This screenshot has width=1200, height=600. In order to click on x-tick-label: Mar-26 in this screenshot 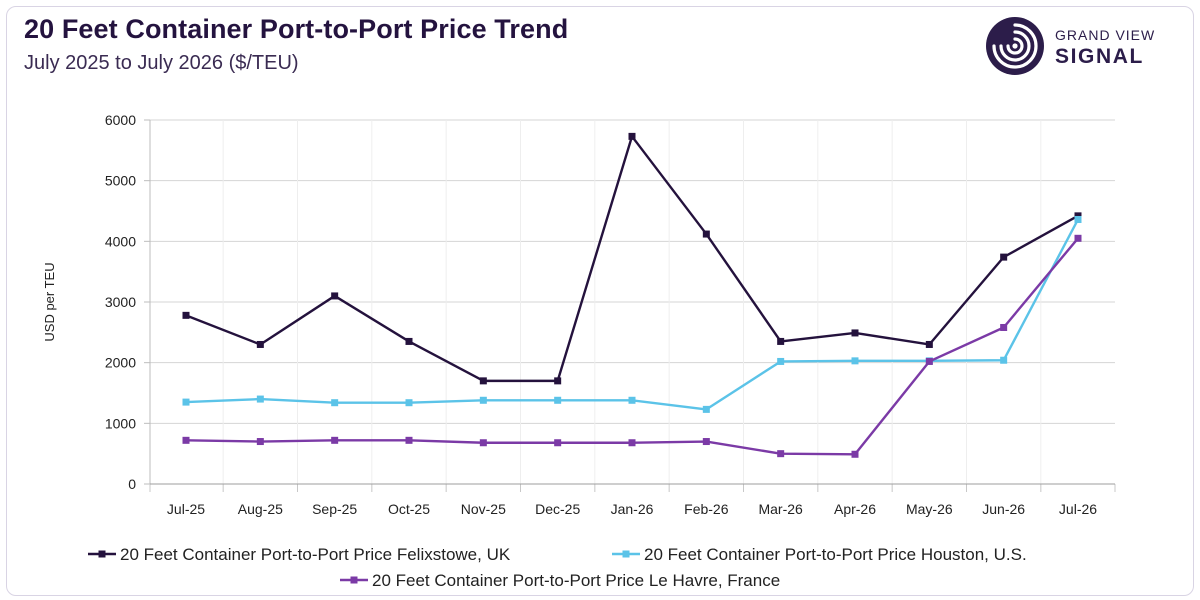, I will do `click(780, 509)`.